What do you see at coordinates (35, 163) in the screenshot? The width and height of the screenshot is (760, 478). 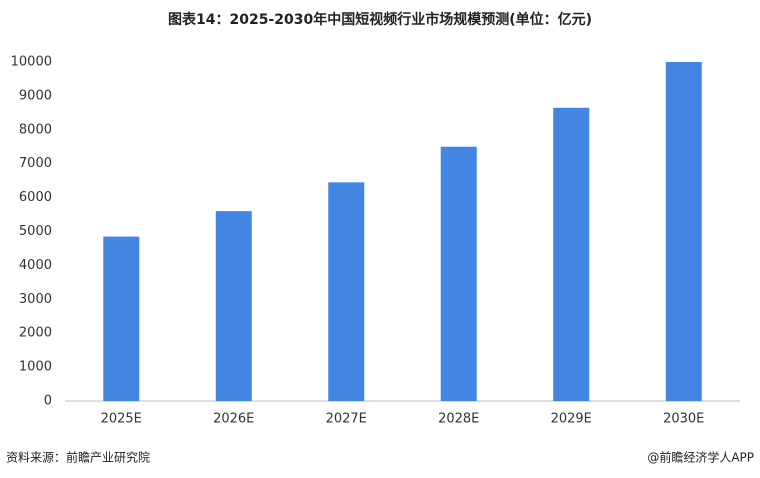 I see `y-tick-label: 7000` at bounding box center [35, 163].